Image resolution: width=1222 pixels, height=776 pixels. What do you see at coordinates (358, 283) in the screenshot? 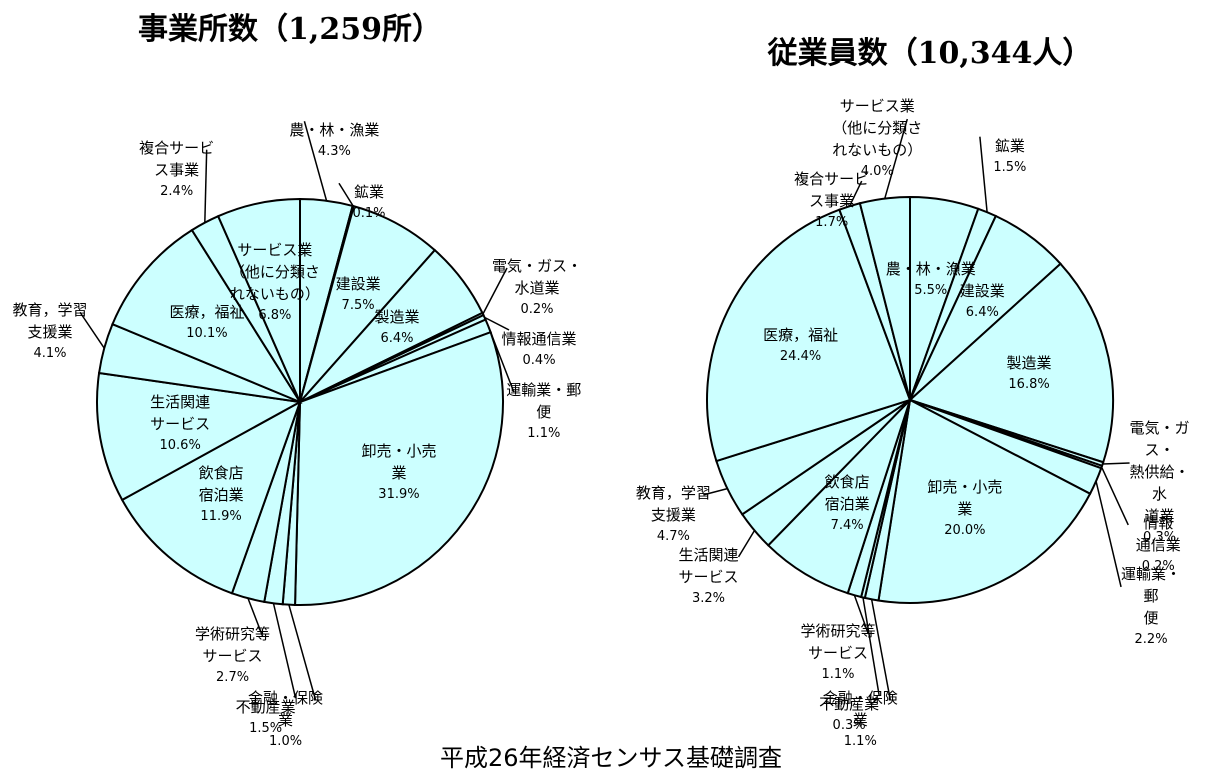
I see `category-label: 建設業` at bounding box center [358, 283].